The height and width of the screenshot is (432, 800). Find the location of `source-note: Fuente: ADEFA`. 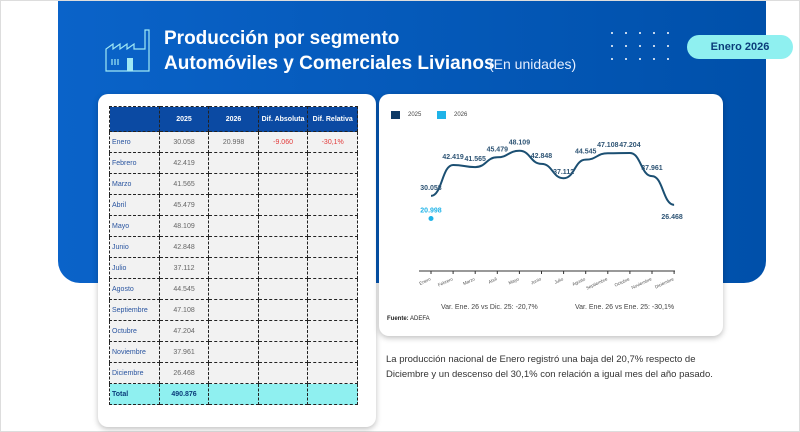

source-note: Fuente: ADEFA is located at coordinates (408, 319).